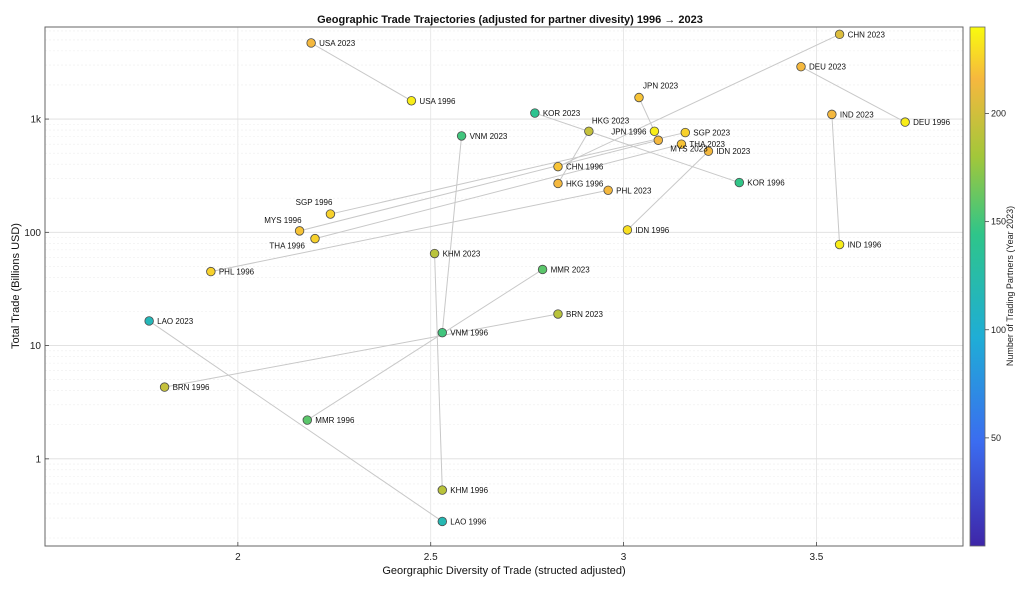  I want to click on point-label: BRN 1996, so click(191, 387).